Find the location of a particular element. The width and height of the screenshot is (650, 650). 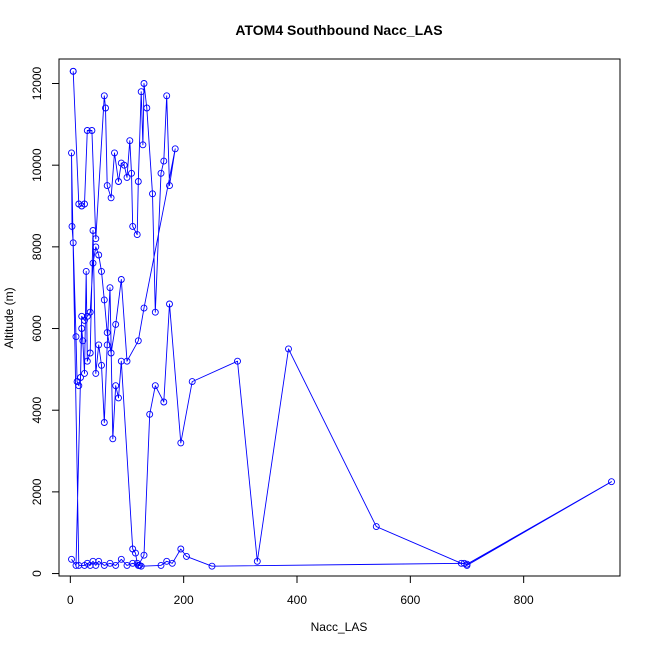

x-axis: 0 200 400 600 800 is located at coordinates (300, 591).